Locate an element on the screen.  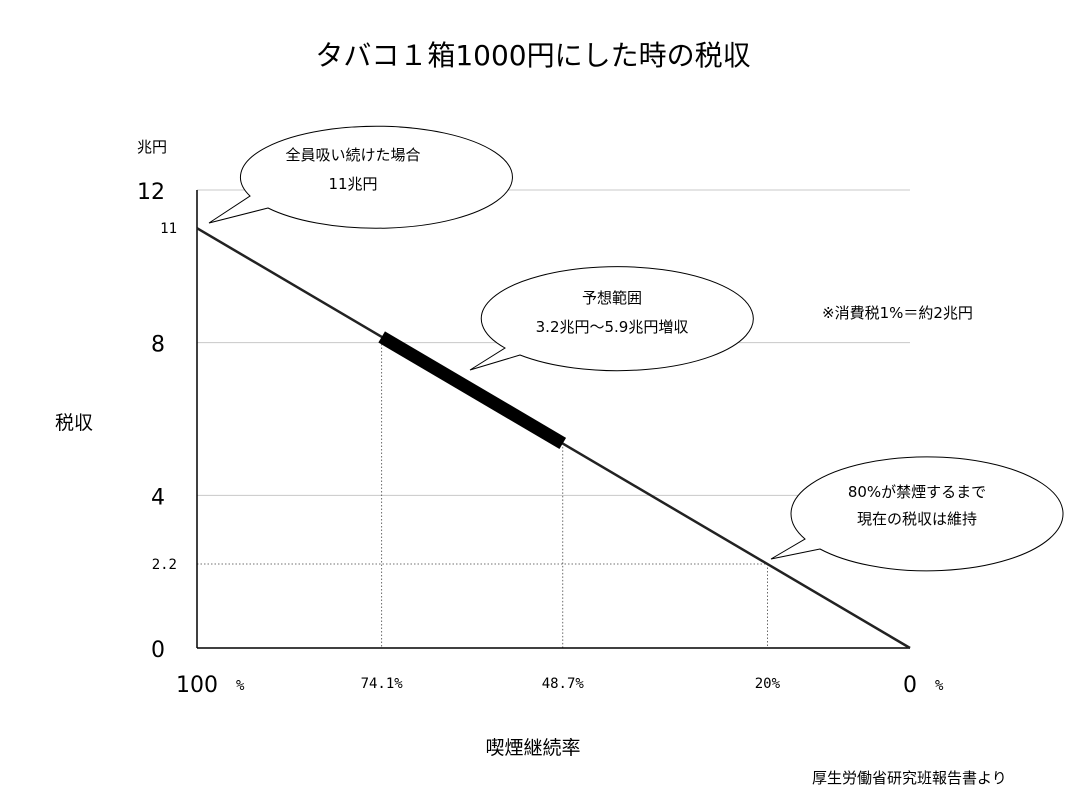
y-axis-title: 税収 is located at coordinates (74, 423).